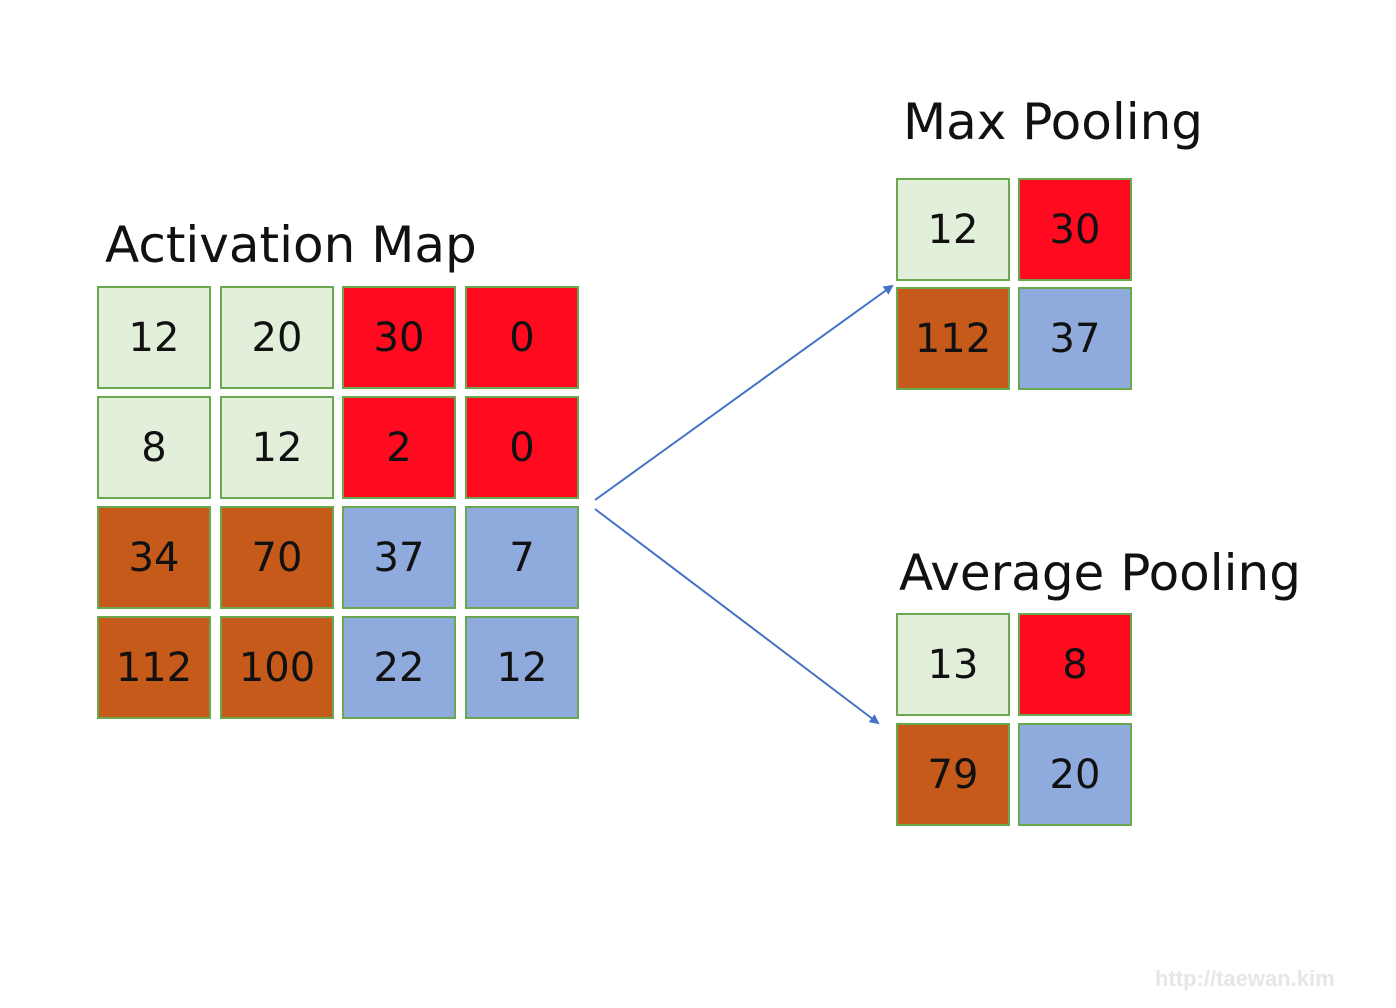 This screenshot has width=1396, height=1008. What do you see at coordinates (953, 664) in the screenshot?
I see `average-pooling-cell: 13` at bounding box center [953, 664].